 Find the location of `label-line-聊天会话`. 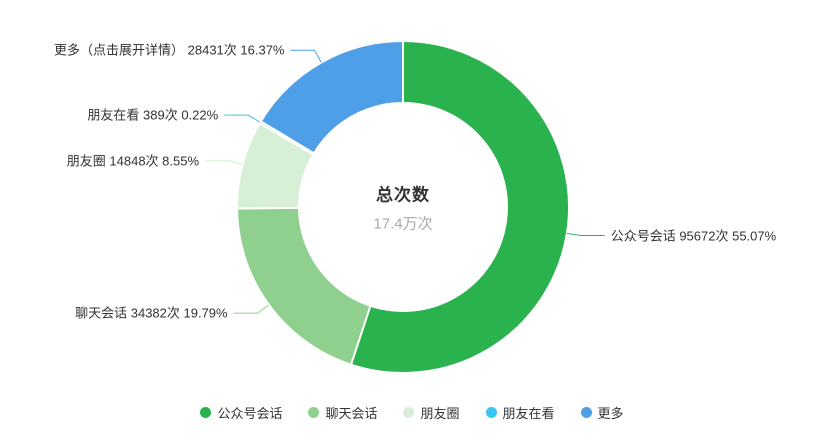

label-line-聊天会话 is located at coordinates (251, 309).